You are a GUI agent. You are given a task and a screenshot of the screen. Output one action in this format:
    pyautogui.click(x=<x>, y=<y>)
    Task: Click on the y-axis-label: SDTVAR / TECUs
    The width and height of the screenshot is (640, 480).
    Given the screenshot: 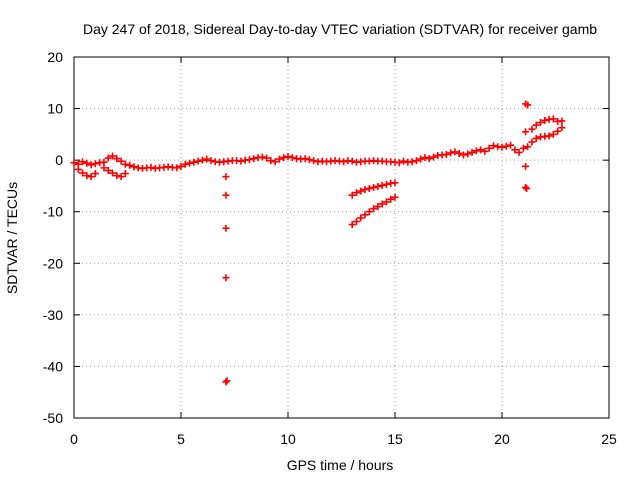 What is the action you would take?
    pyautogui.click(x=12, y=238)
    